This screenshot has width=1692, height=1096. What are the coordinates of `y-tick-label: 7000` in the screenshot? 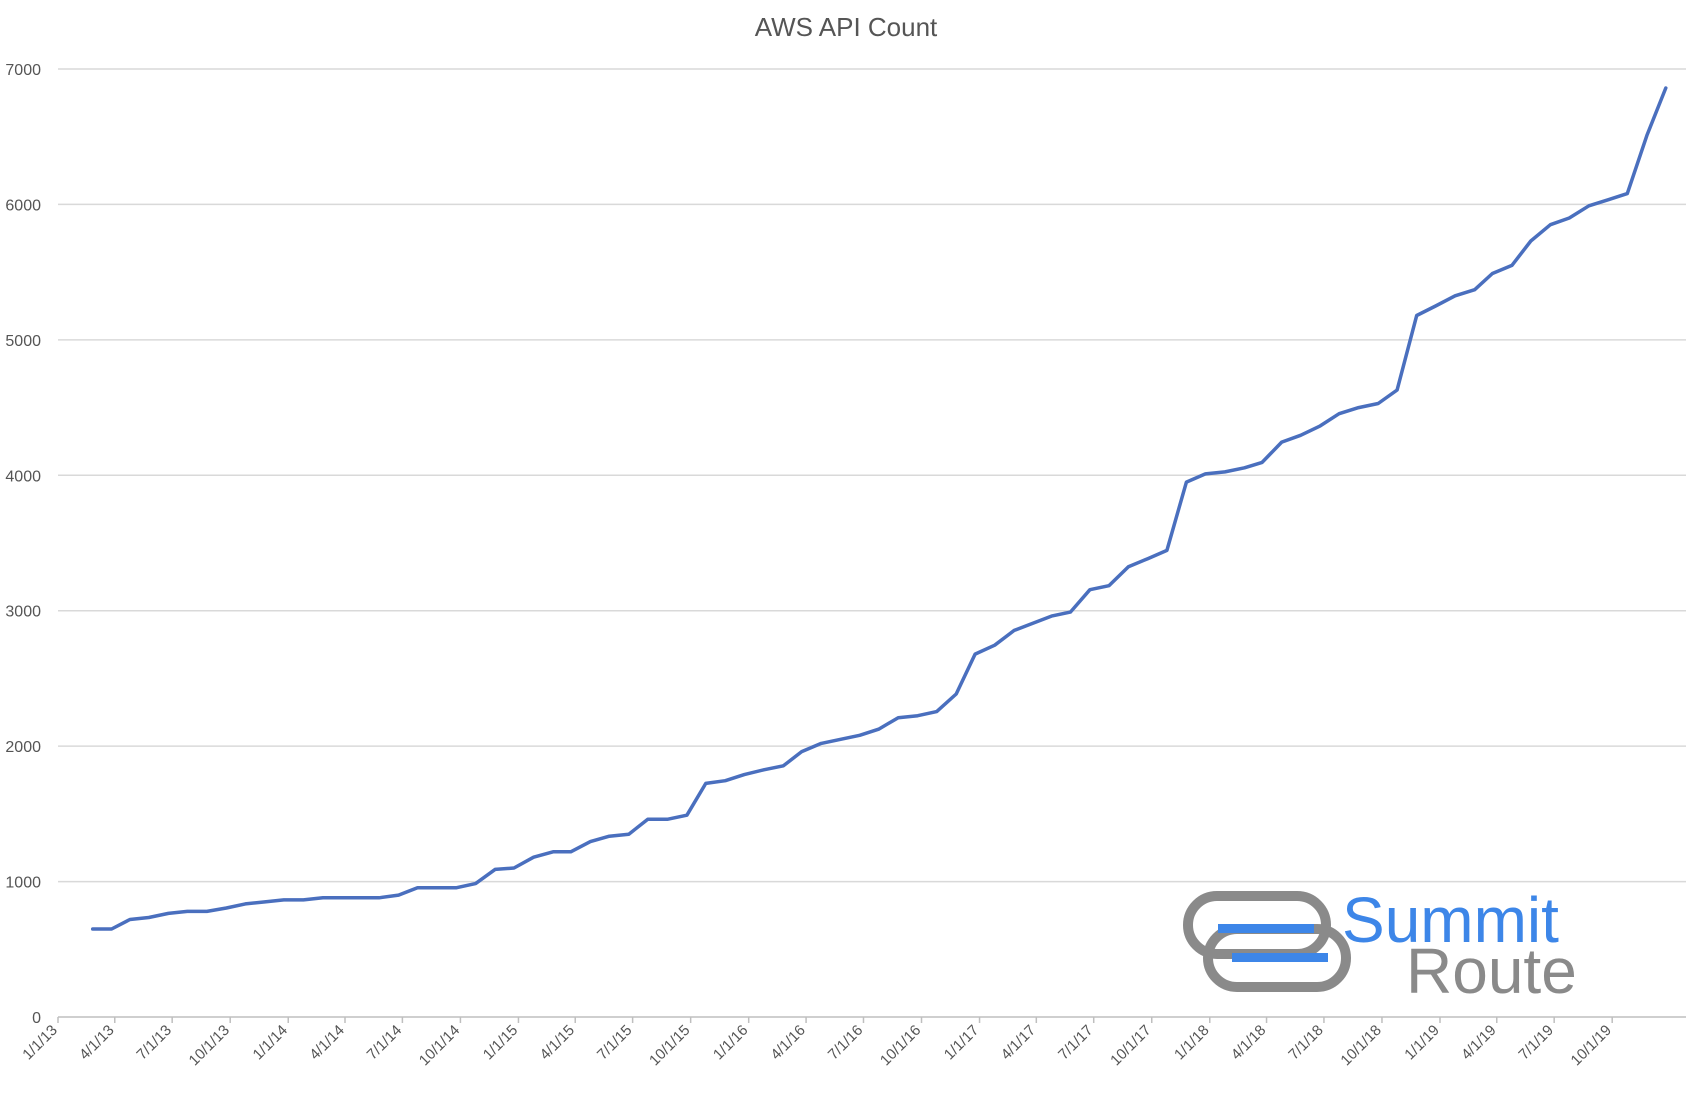 It's located at (23, 70).